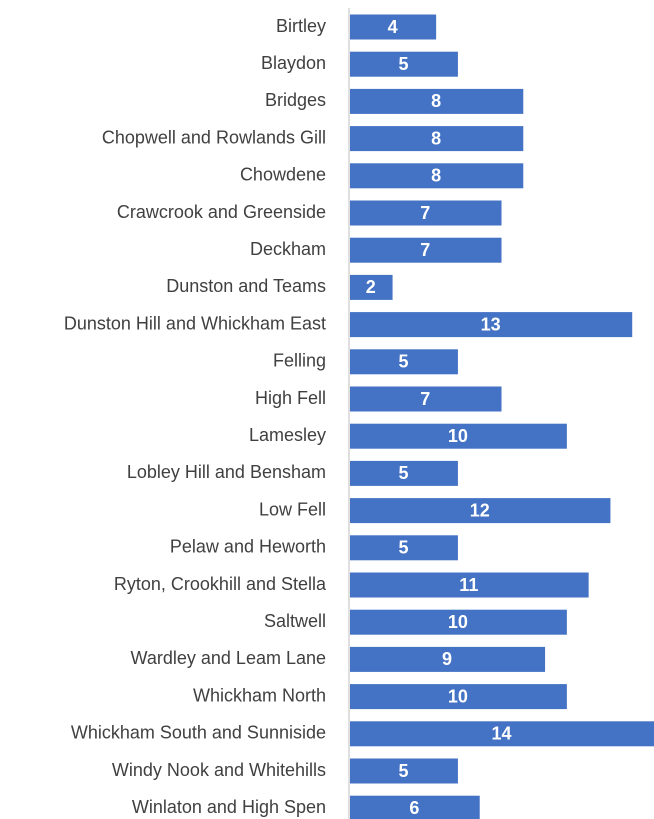  I want to click on category-label: Deckham, so click(288, 249).